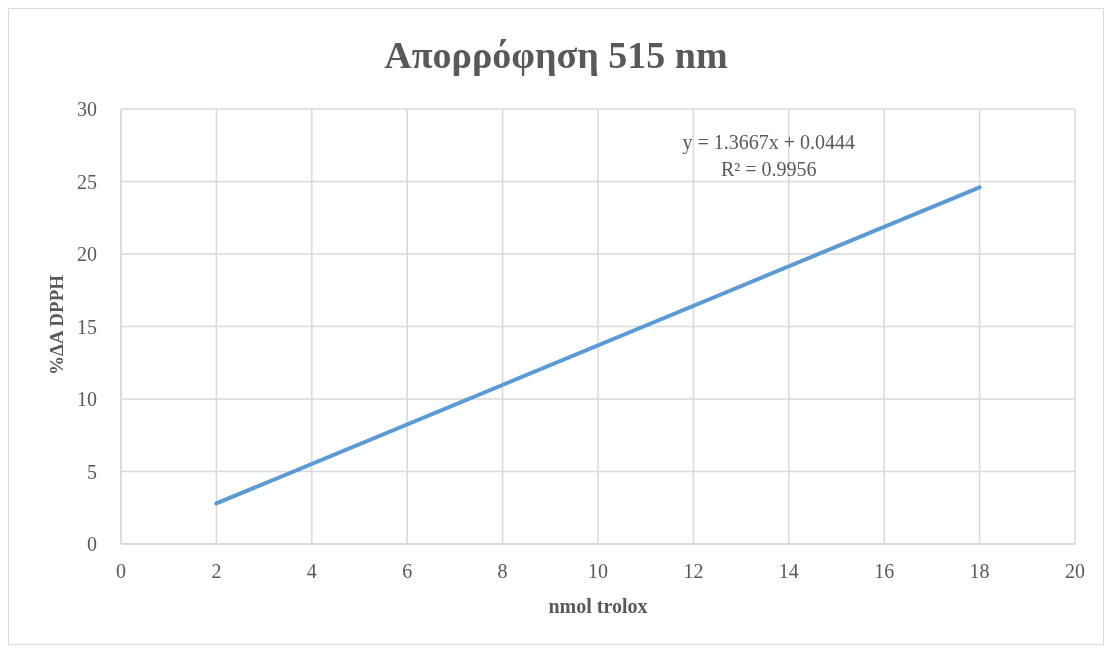  Describe the element at coordinates (216, 571) in the screenshot. I see `x-tick-label: 2` at that location.